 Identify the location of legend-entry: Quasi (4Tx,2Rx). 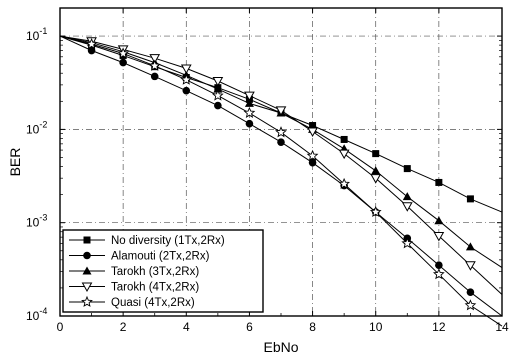
(132, 302).